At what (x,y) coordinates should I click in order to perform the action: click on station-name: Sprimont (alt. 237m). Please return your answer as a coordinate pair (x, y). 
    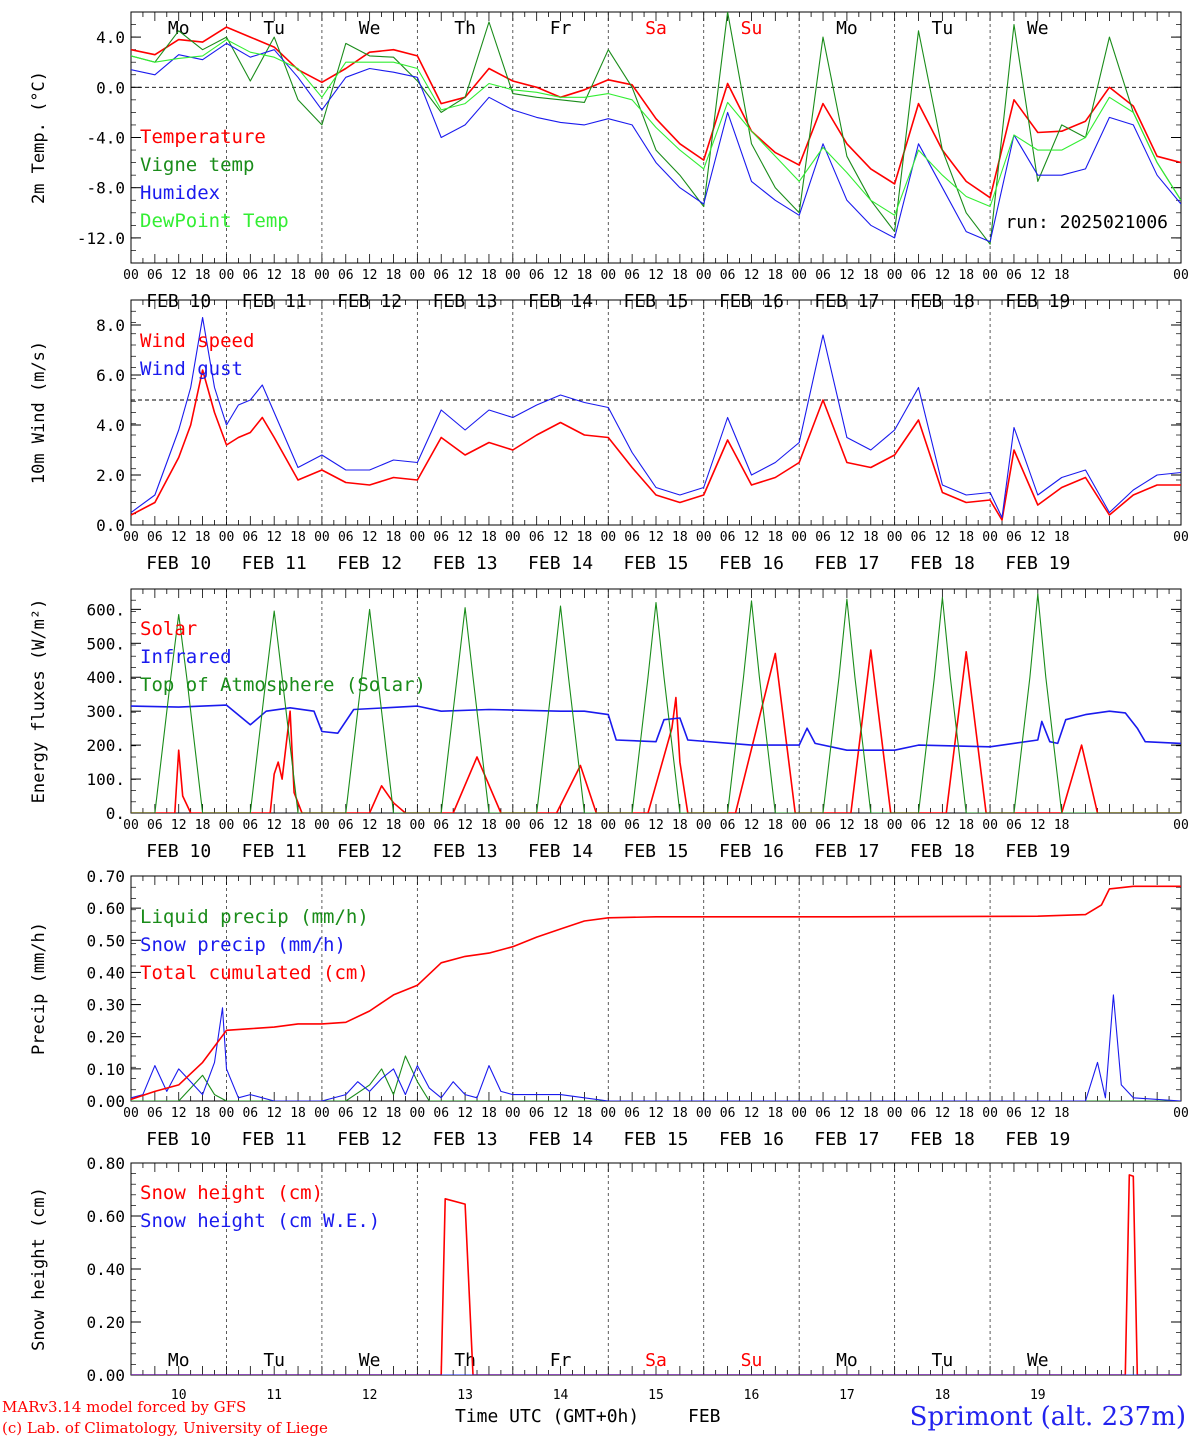
    Looking at the image, I should click on (1047, 1417).